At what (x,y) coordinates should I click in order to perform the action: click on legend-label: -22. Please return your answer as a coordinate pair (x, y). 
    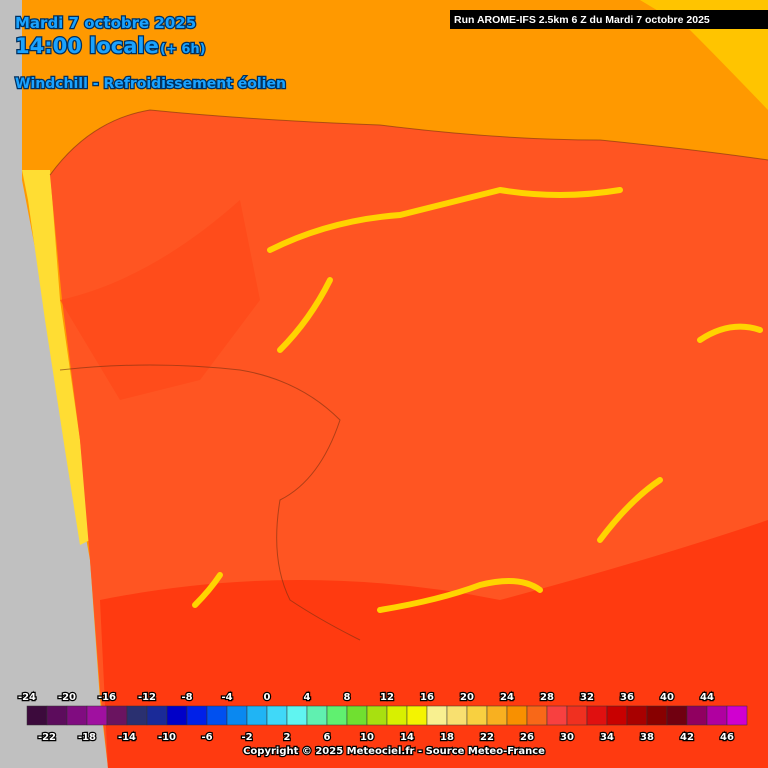
    Looking at the image, I should click on (47, 737).